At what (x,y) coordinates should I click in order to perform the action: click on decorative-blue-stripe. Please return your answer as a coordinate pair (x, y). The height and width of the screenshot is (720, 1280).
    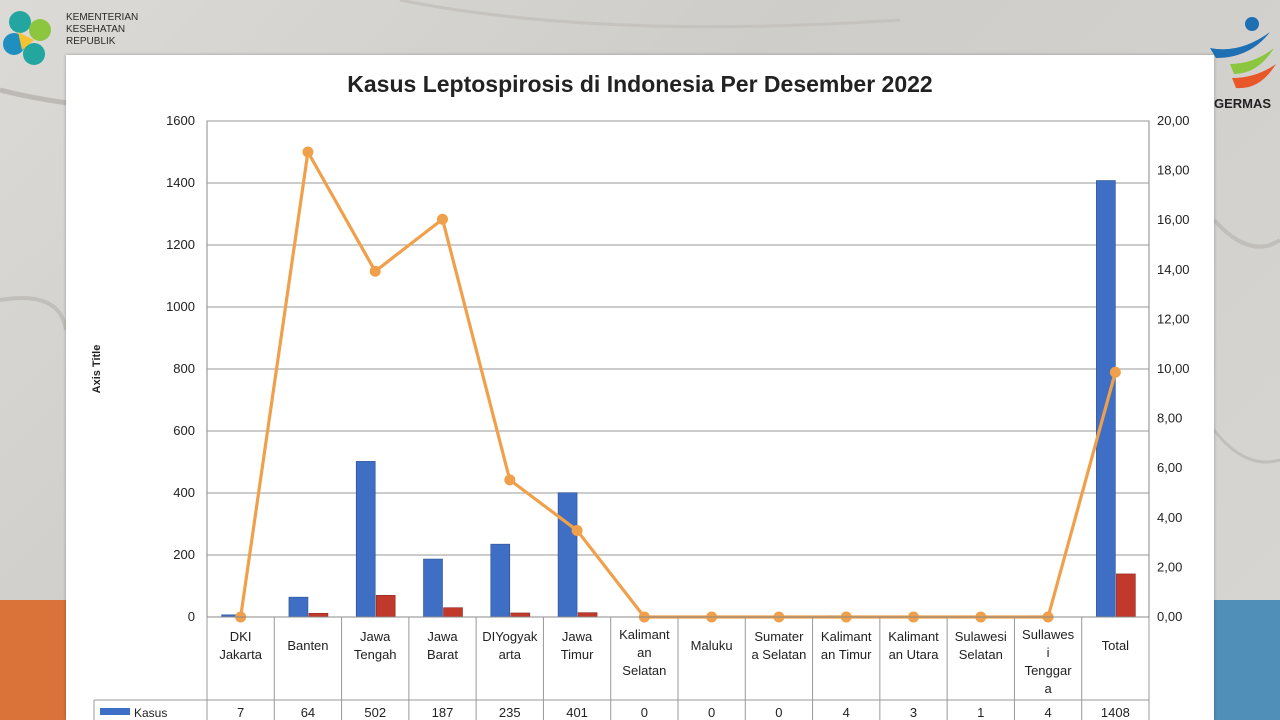
    Looking at the image, I should click on (1247, 660).